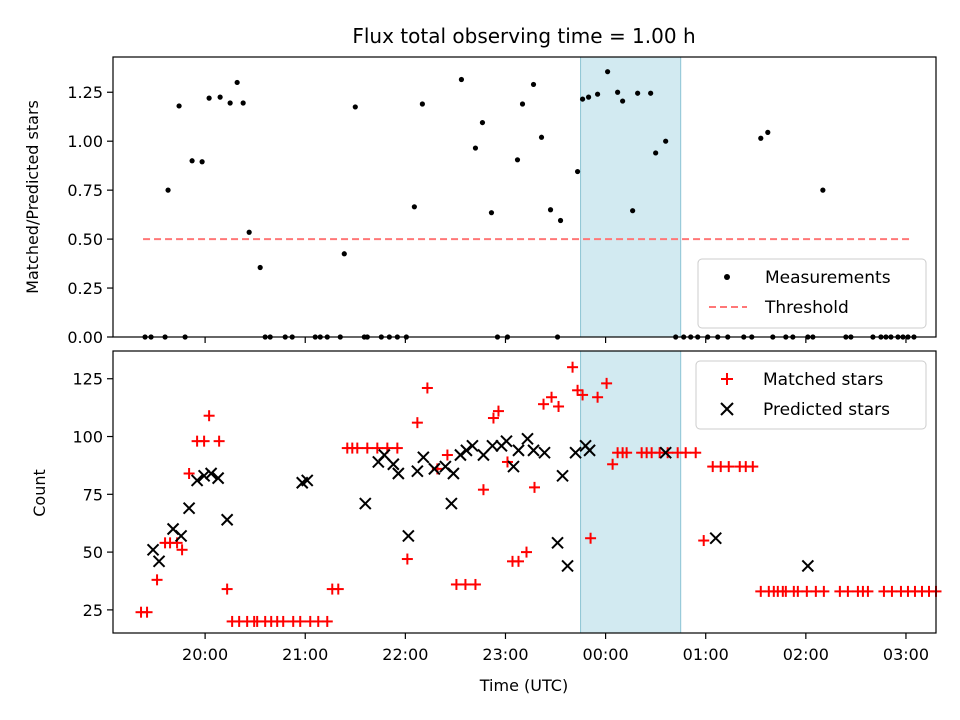 Image resolution: width=960 pixels, height=720 pixels. Describe the element at coordinates (523, 36) in the screenshot. I see `chart-title: Flux total observing time = 1.00 h` at that location.